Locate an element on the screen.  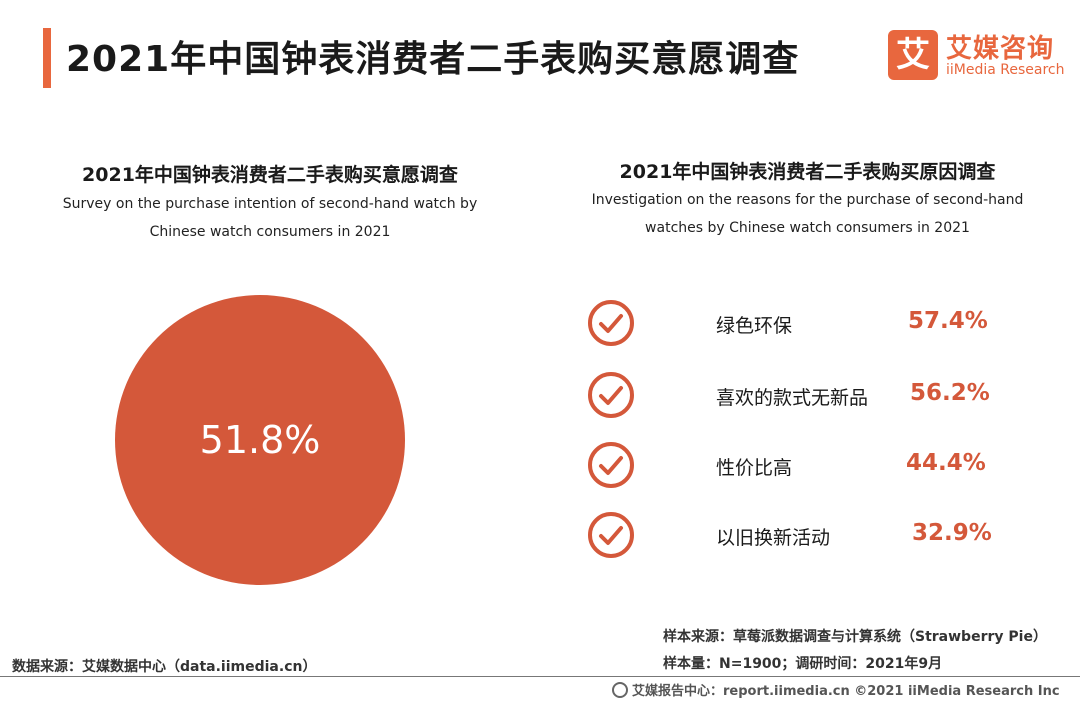
reason-item: 以旧换新活动 32.9% is located at coordinates (796, 538).